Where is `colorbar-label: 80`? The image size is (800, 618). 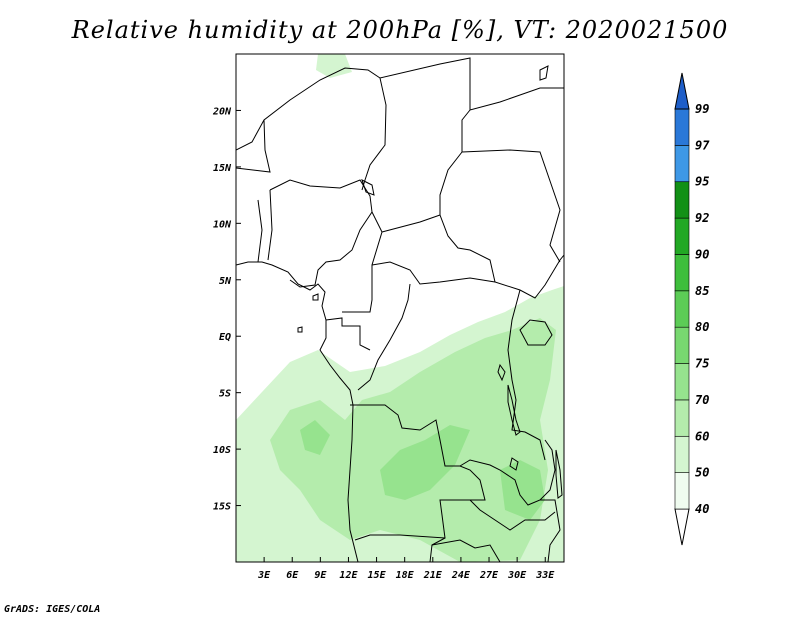 colorbar-label: 80 is located at coordinates (702, 327).